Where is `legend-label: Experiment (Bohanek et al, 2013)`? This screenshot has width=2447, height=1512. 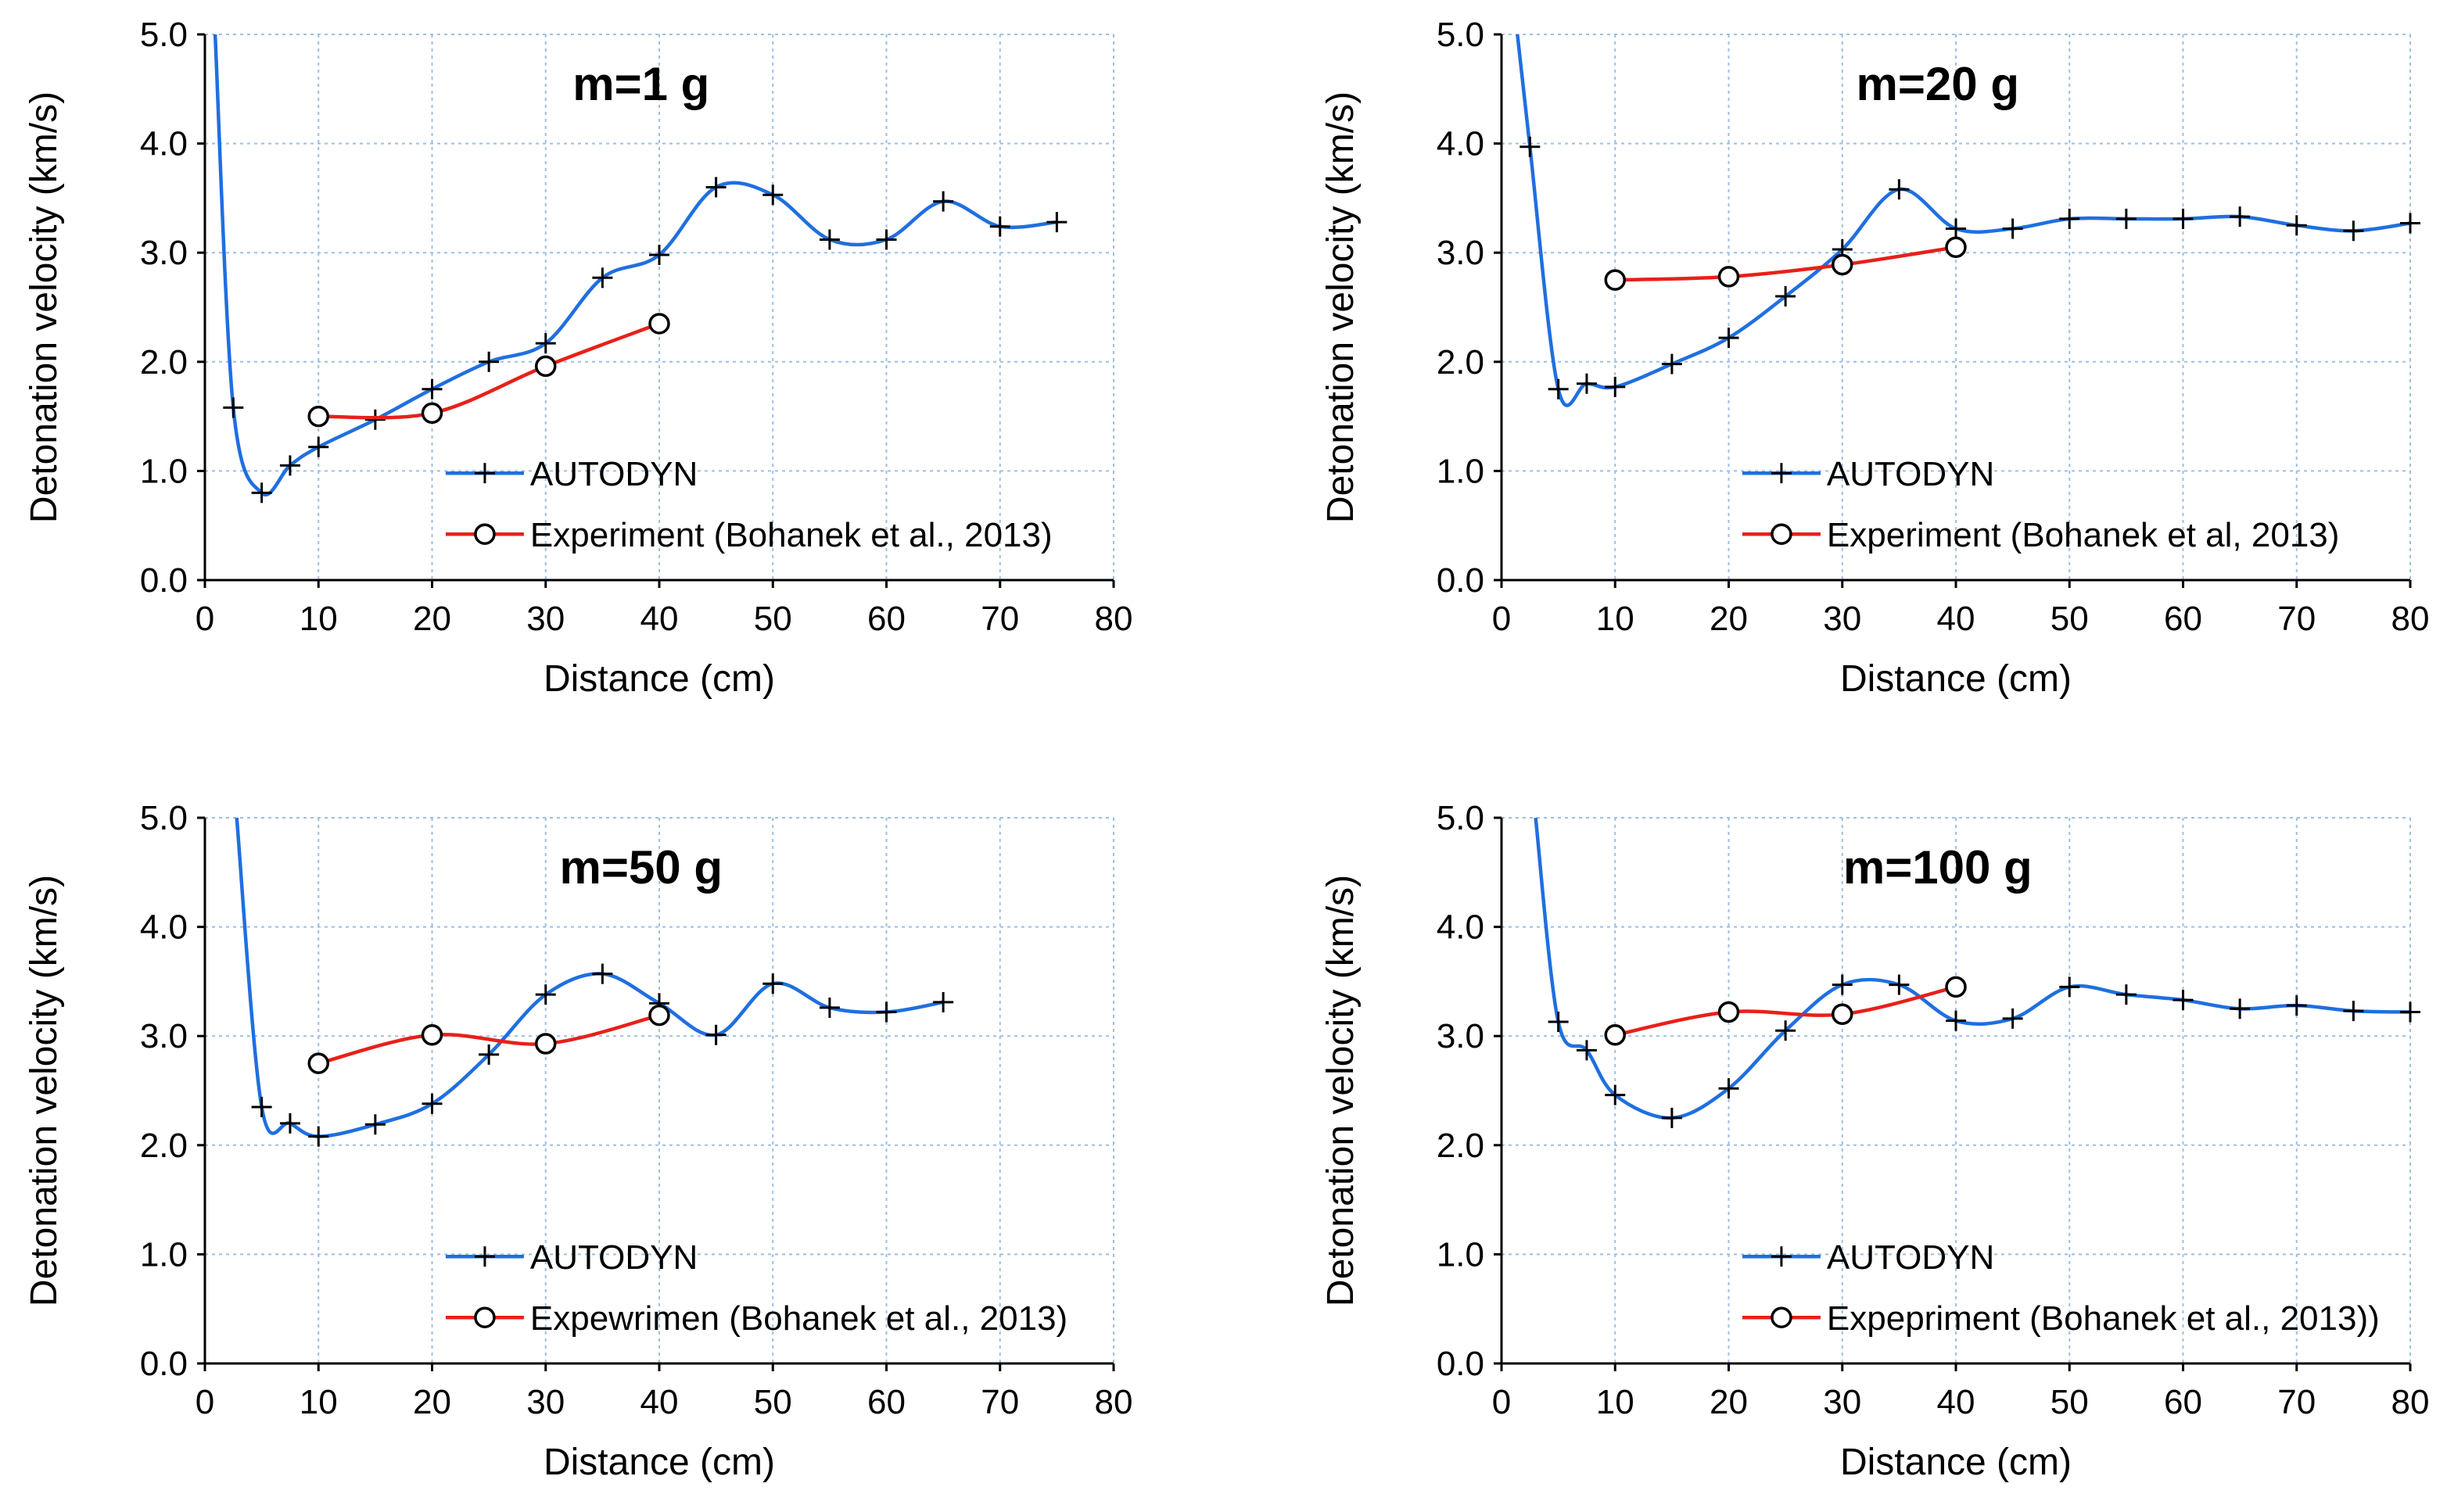
legend-label: Experiment (Bohanek et al, 2013) is located at coordinates (2083, 535).